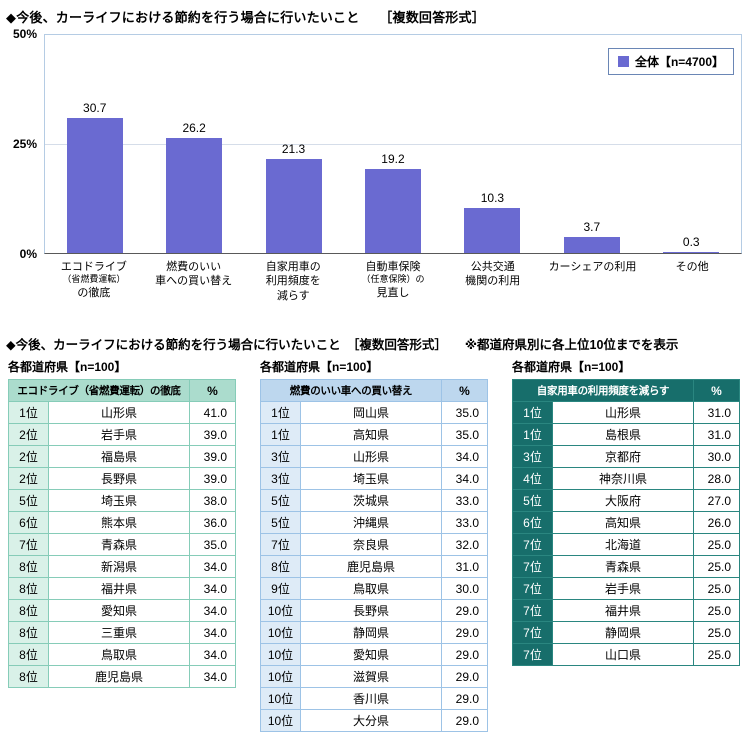 This screenshot has height=739, width=748. I want to click on table-n-label: 各都道府県【n=100】, so click(571, 367).